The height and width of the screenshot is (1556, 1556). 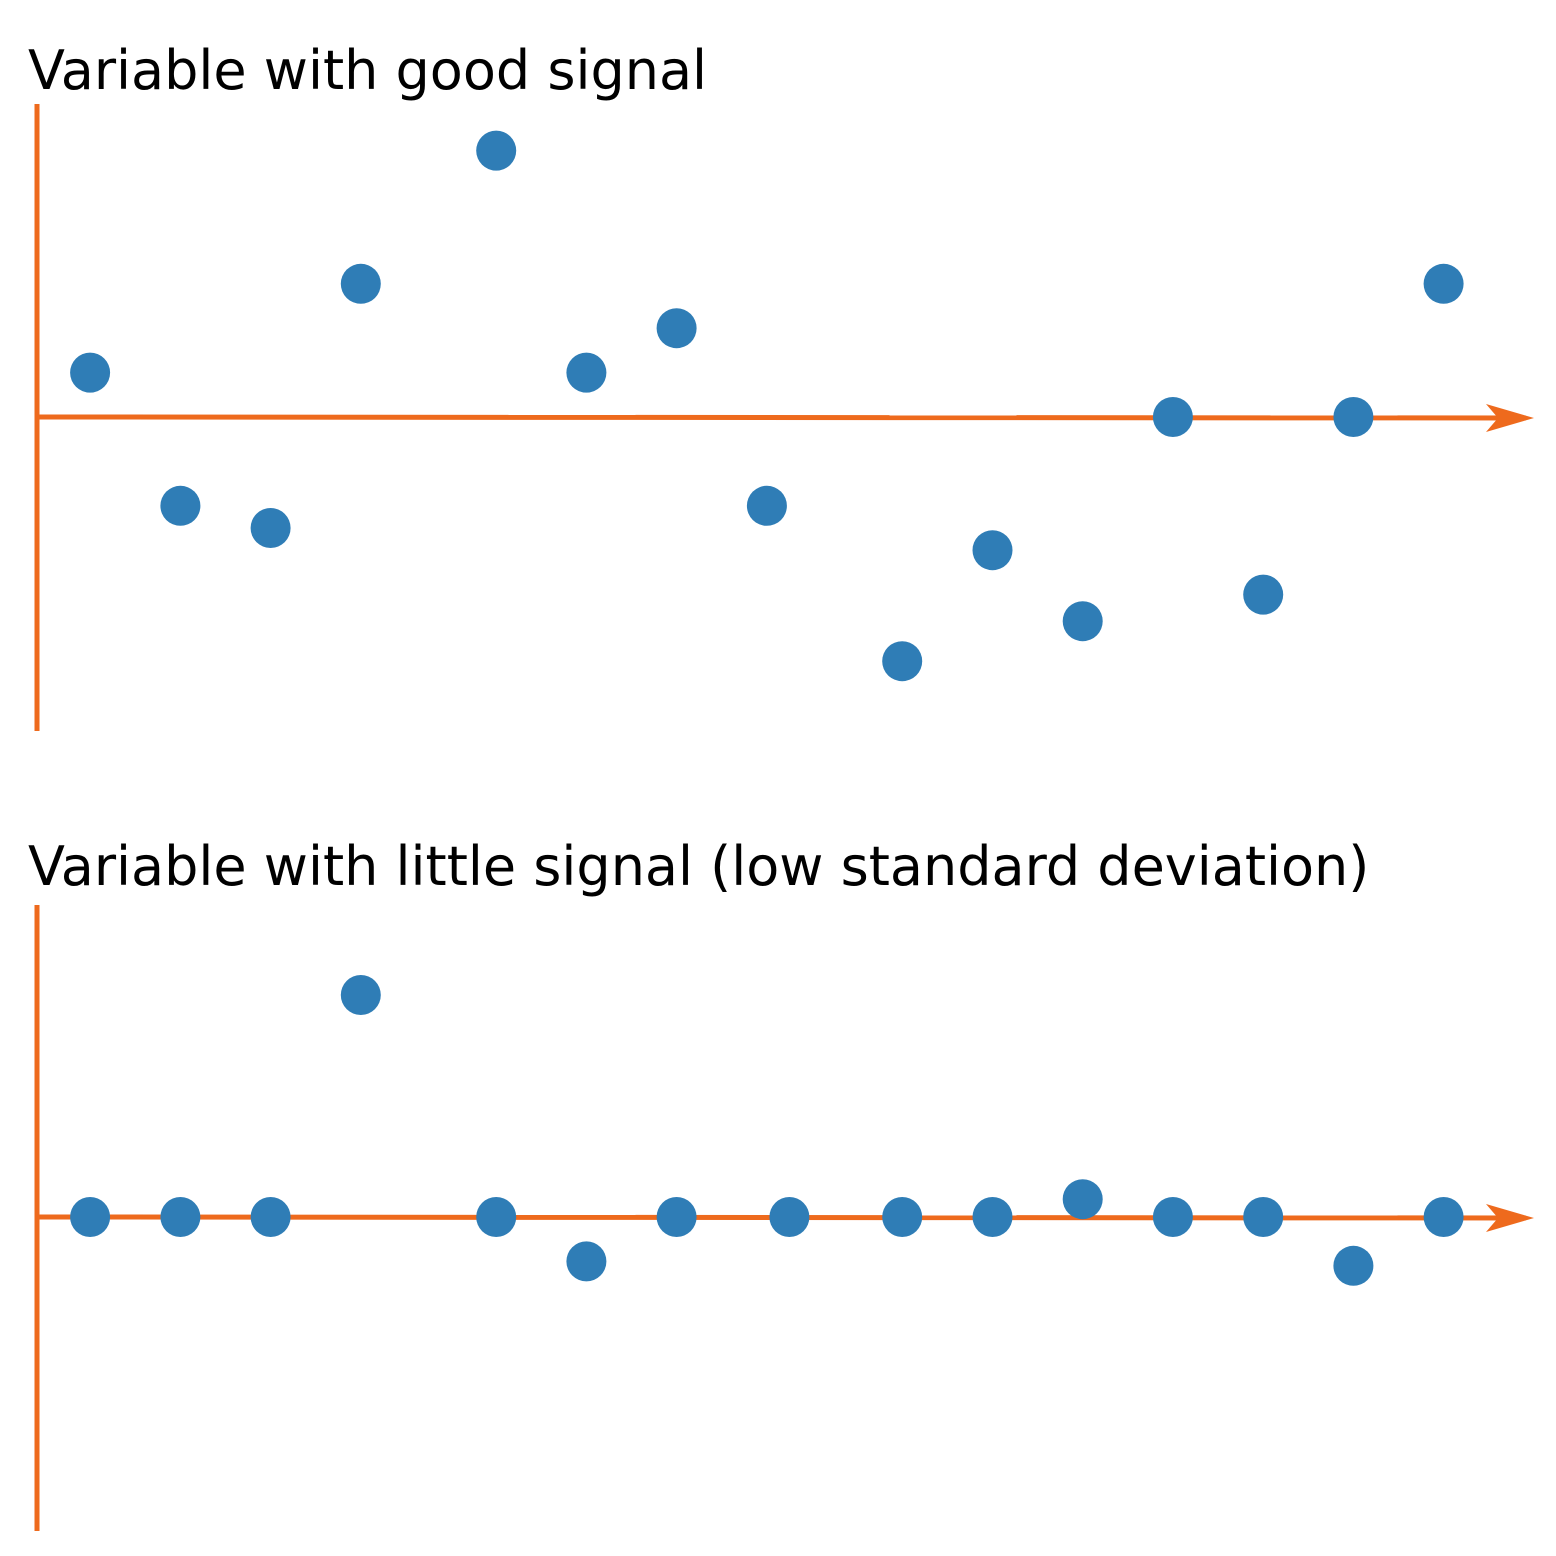 I want to click on chart-title: Variable with good signal, so click(x=368, y=70).